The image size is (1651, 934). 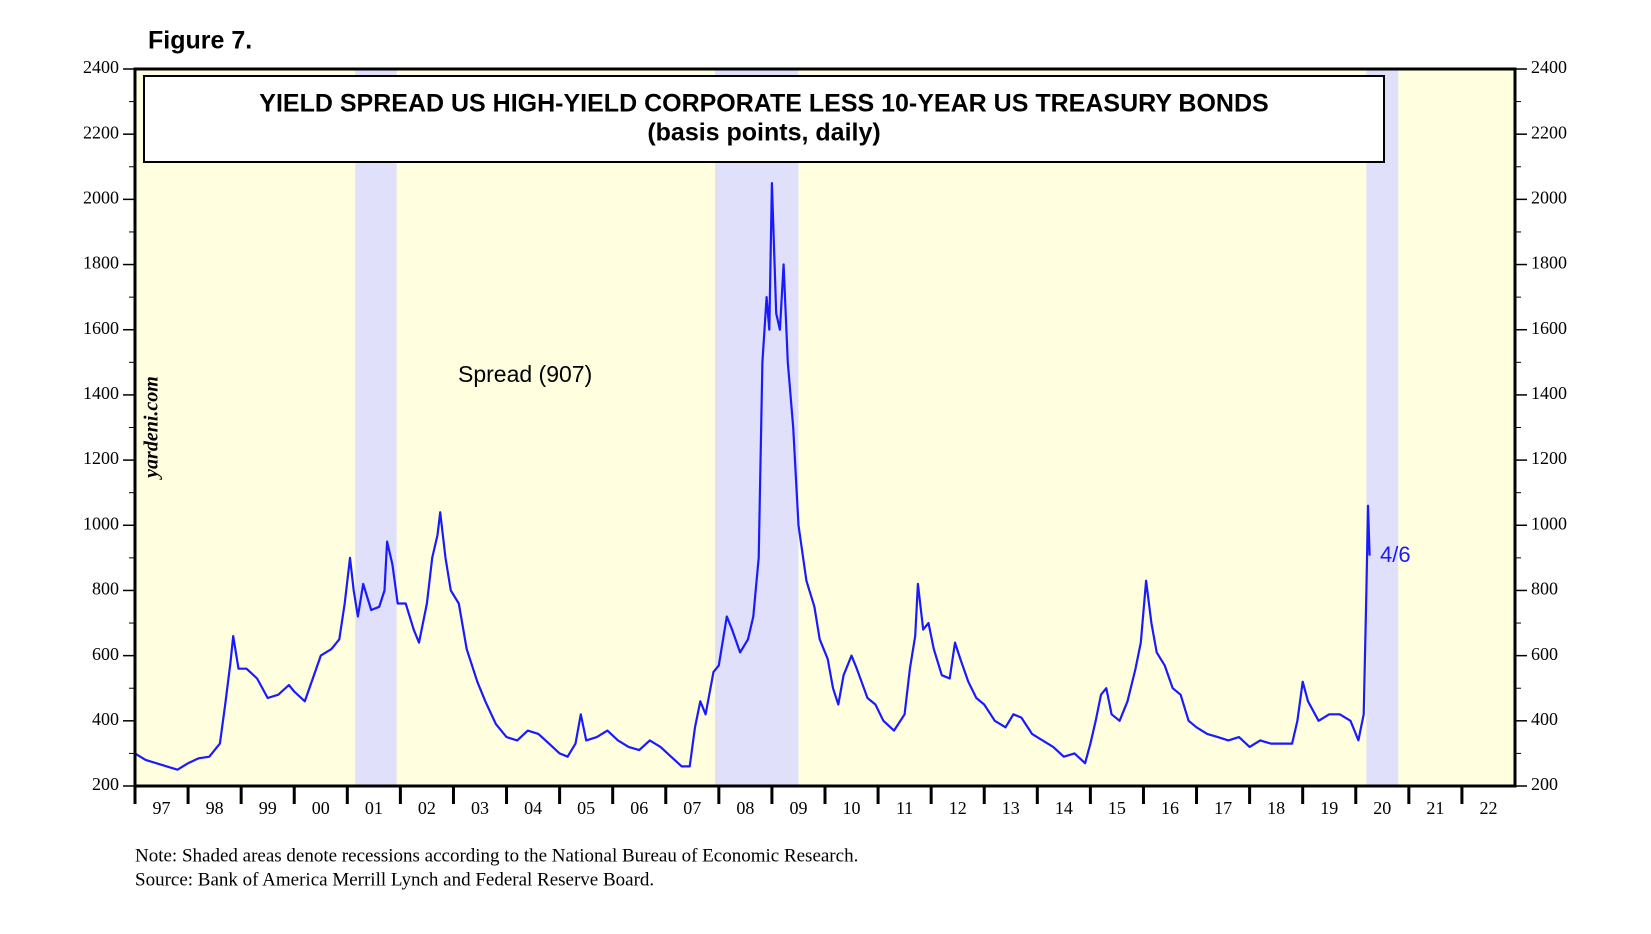 What do you see at coordinates (152, 428) in the screenshot?
I see `watermark: yardeni.com` at bounding box center [152, 428].